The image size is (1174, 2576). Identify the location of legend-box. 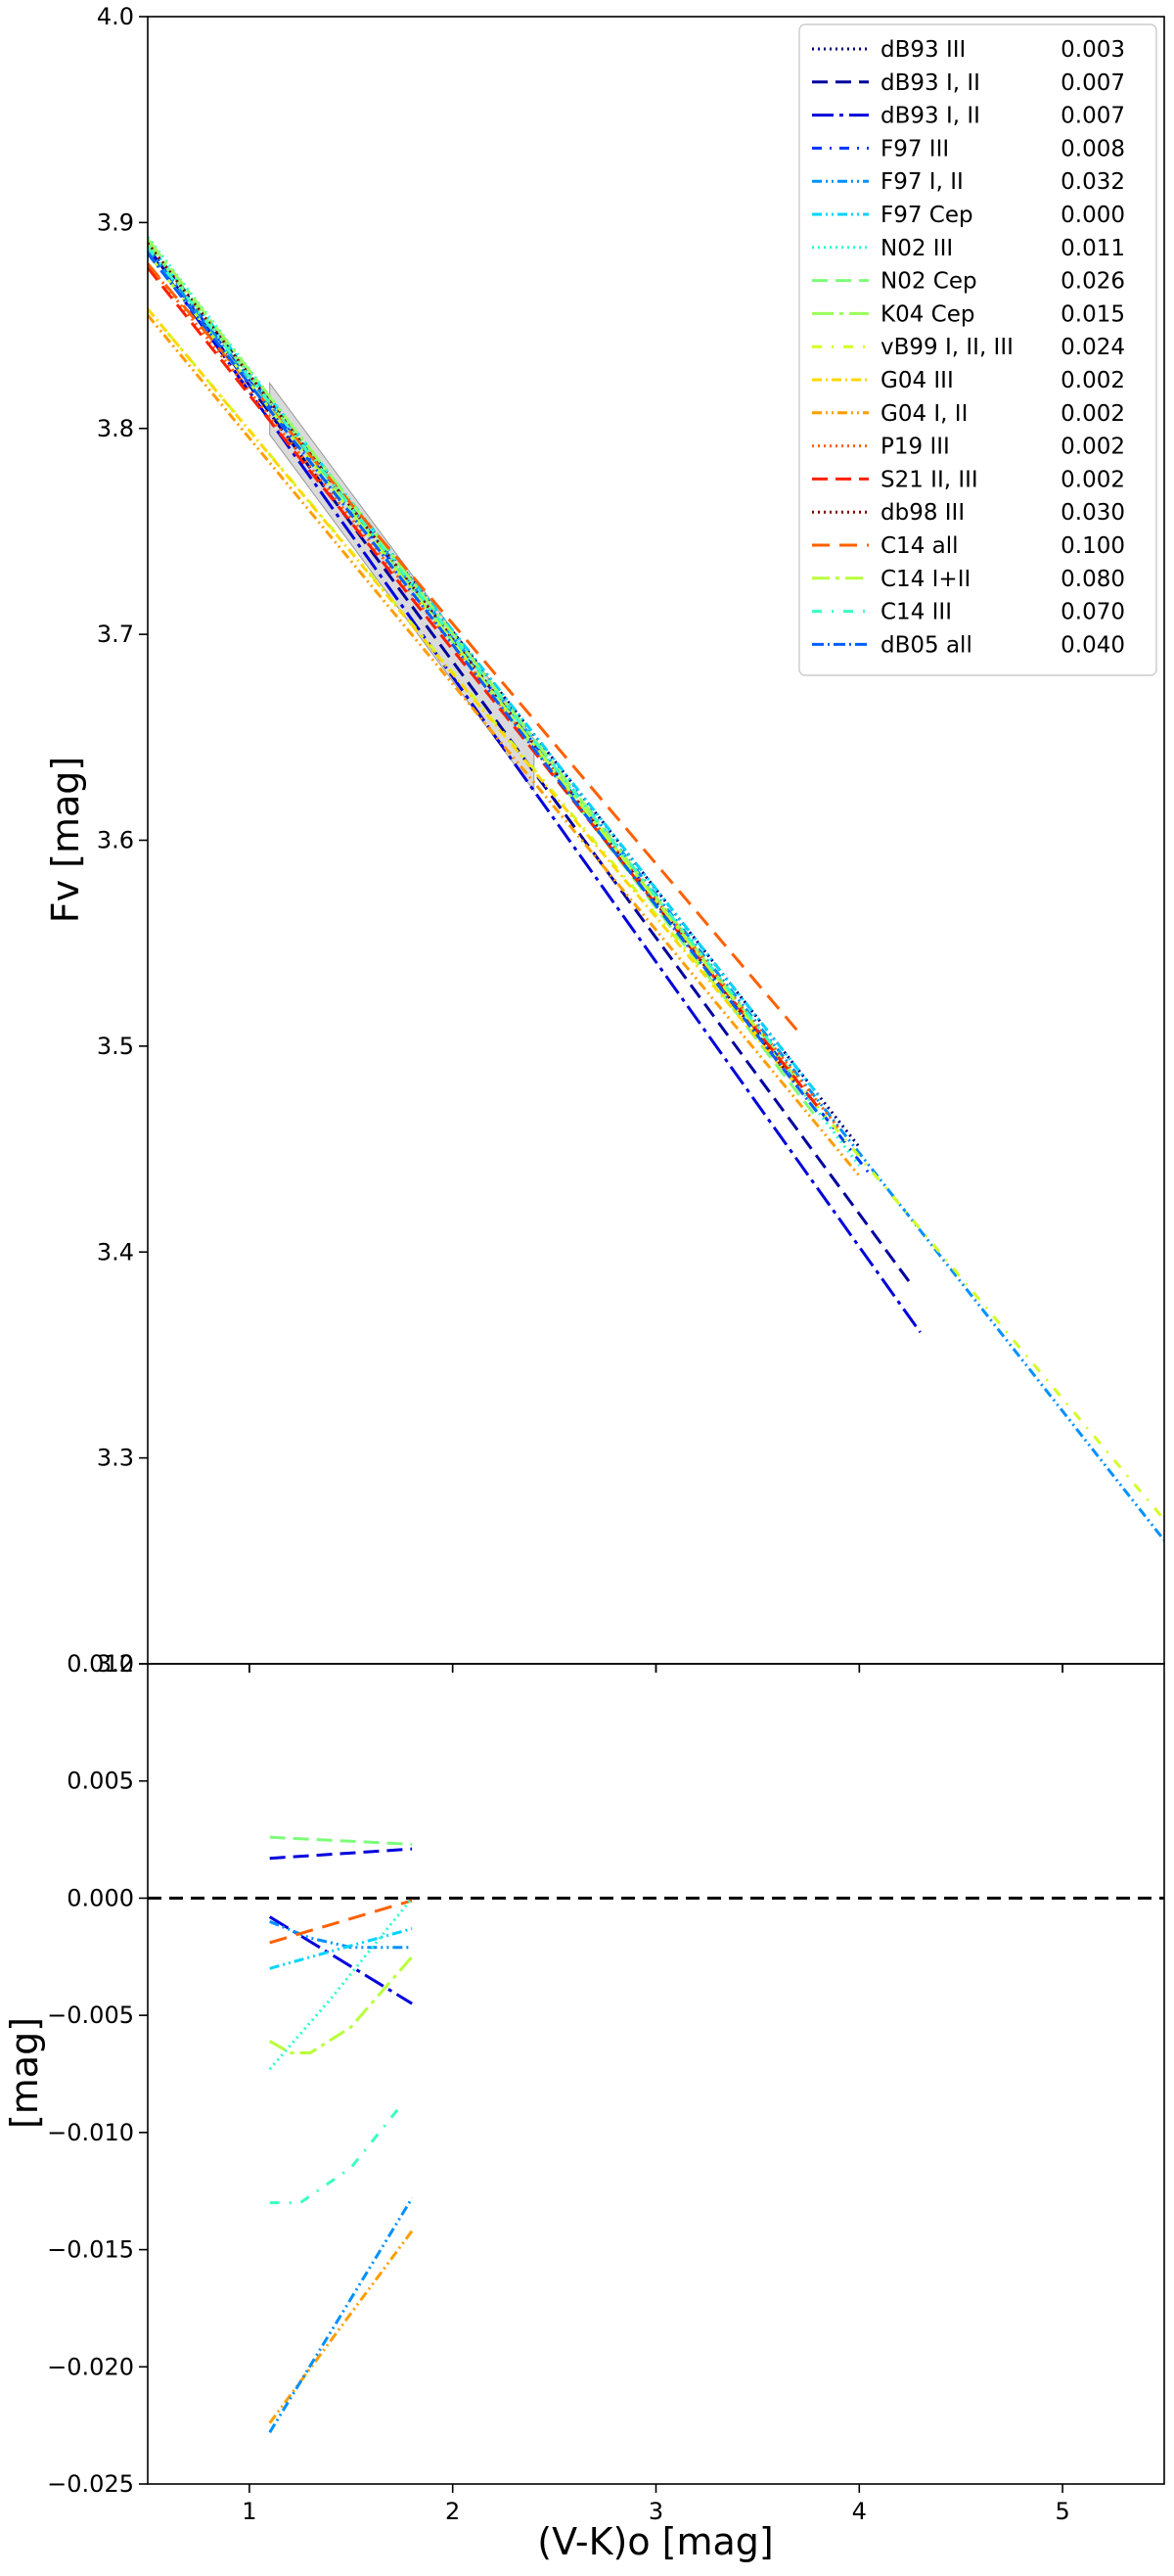
(977, 349).